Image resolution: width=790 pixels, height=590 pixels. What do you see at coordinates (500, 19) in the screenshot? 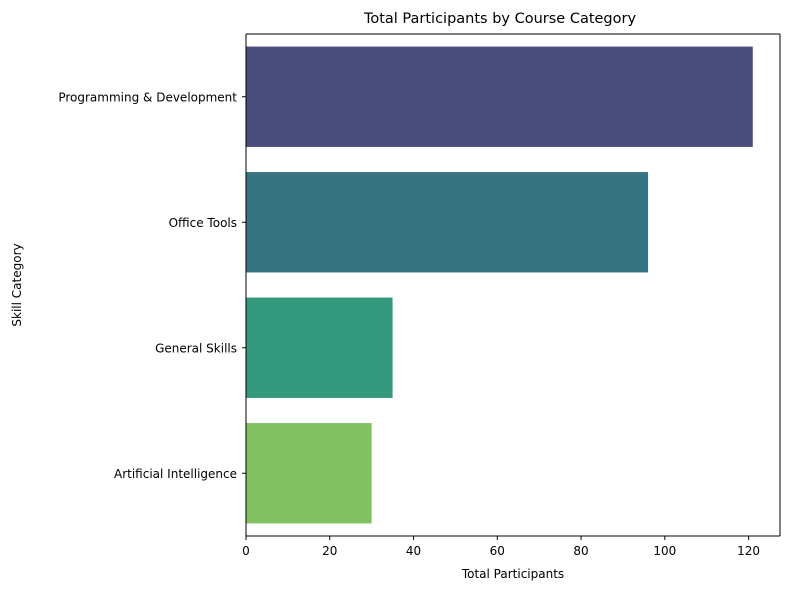
I see `chart-title: Total Participants by Course Category` at bounding box center [500, 19].